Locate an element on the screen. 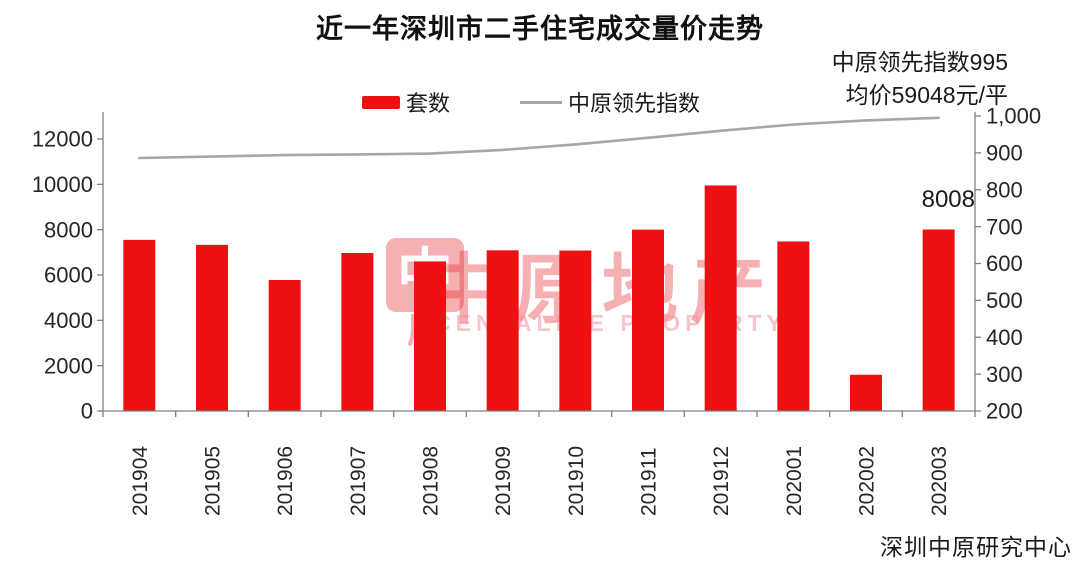 This screenshot has height=567, width=1080. index-annotation: 中原领先指数995 is located at coordinates (919, 62).